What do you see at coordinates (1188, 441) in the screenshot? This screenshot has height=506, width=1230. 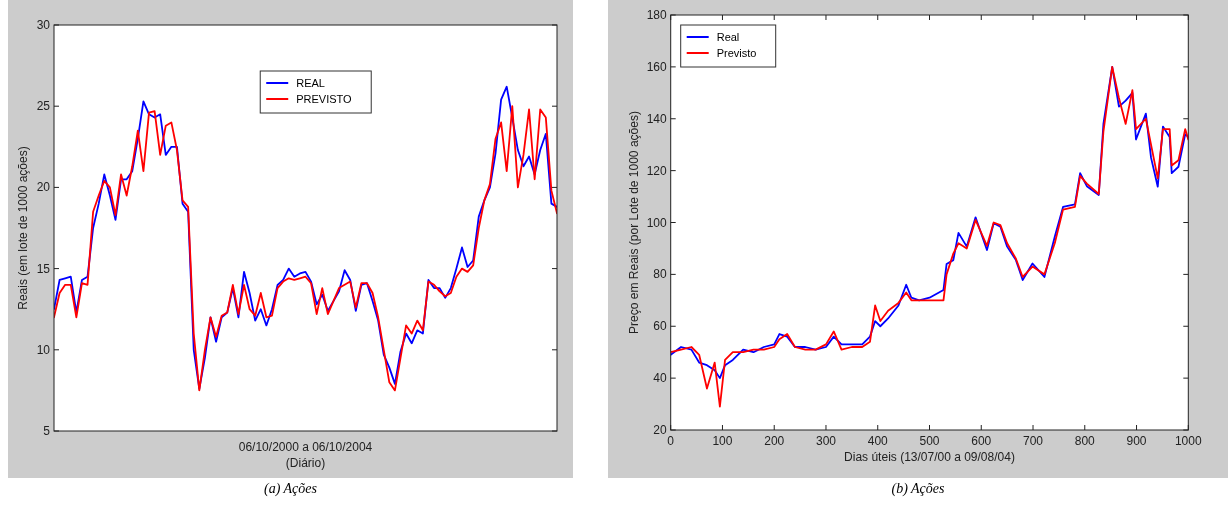 I see `x-tick-label: 1000` at bounding box center [1188, 441].